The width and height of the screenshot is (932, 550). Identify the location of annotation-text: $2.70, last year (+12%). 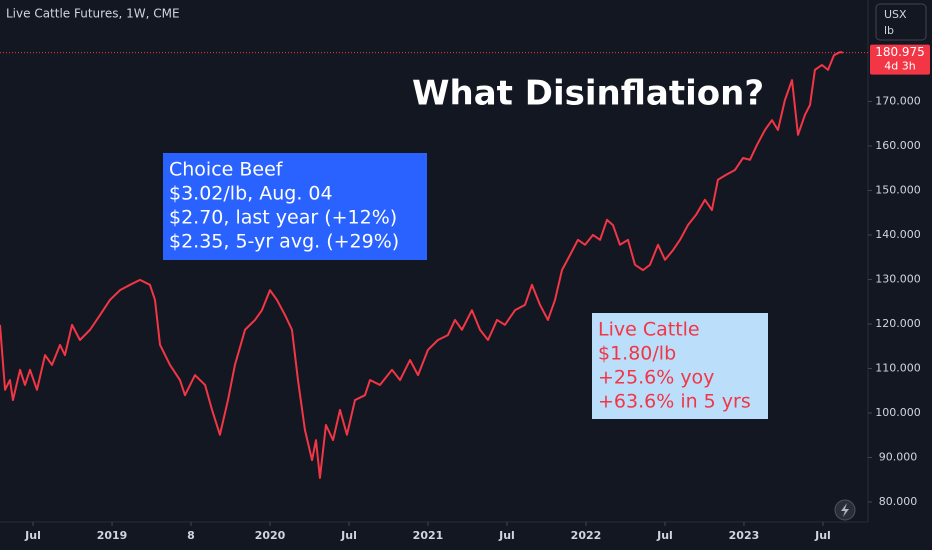
(283, 218).